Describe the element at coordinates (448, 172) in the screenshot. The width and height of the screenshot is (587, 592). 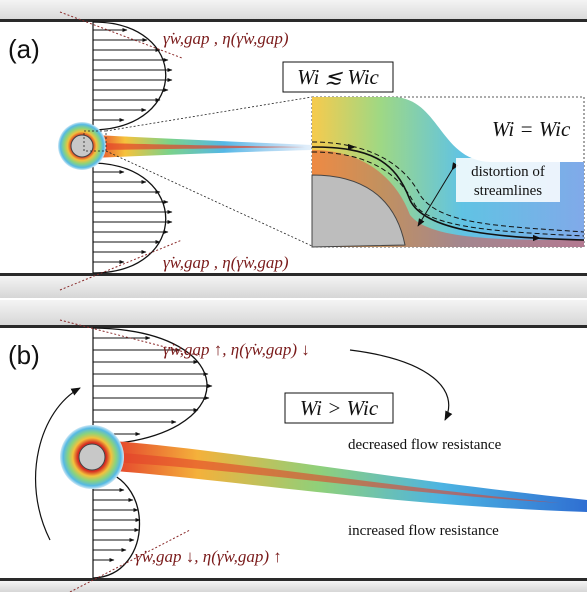
I see `inset-a: Wi = Wic distortion of streamlines` at that location.